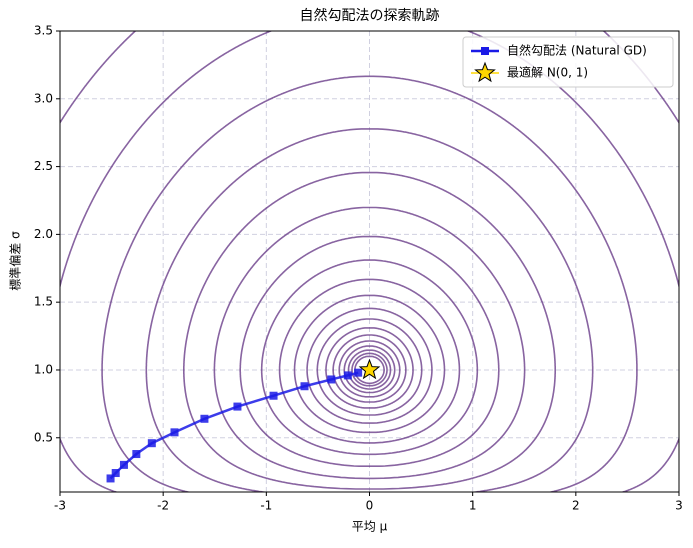 This screenshot has width=693, height=548. I want to click on x-tick-label: 0, so click(370, 506).